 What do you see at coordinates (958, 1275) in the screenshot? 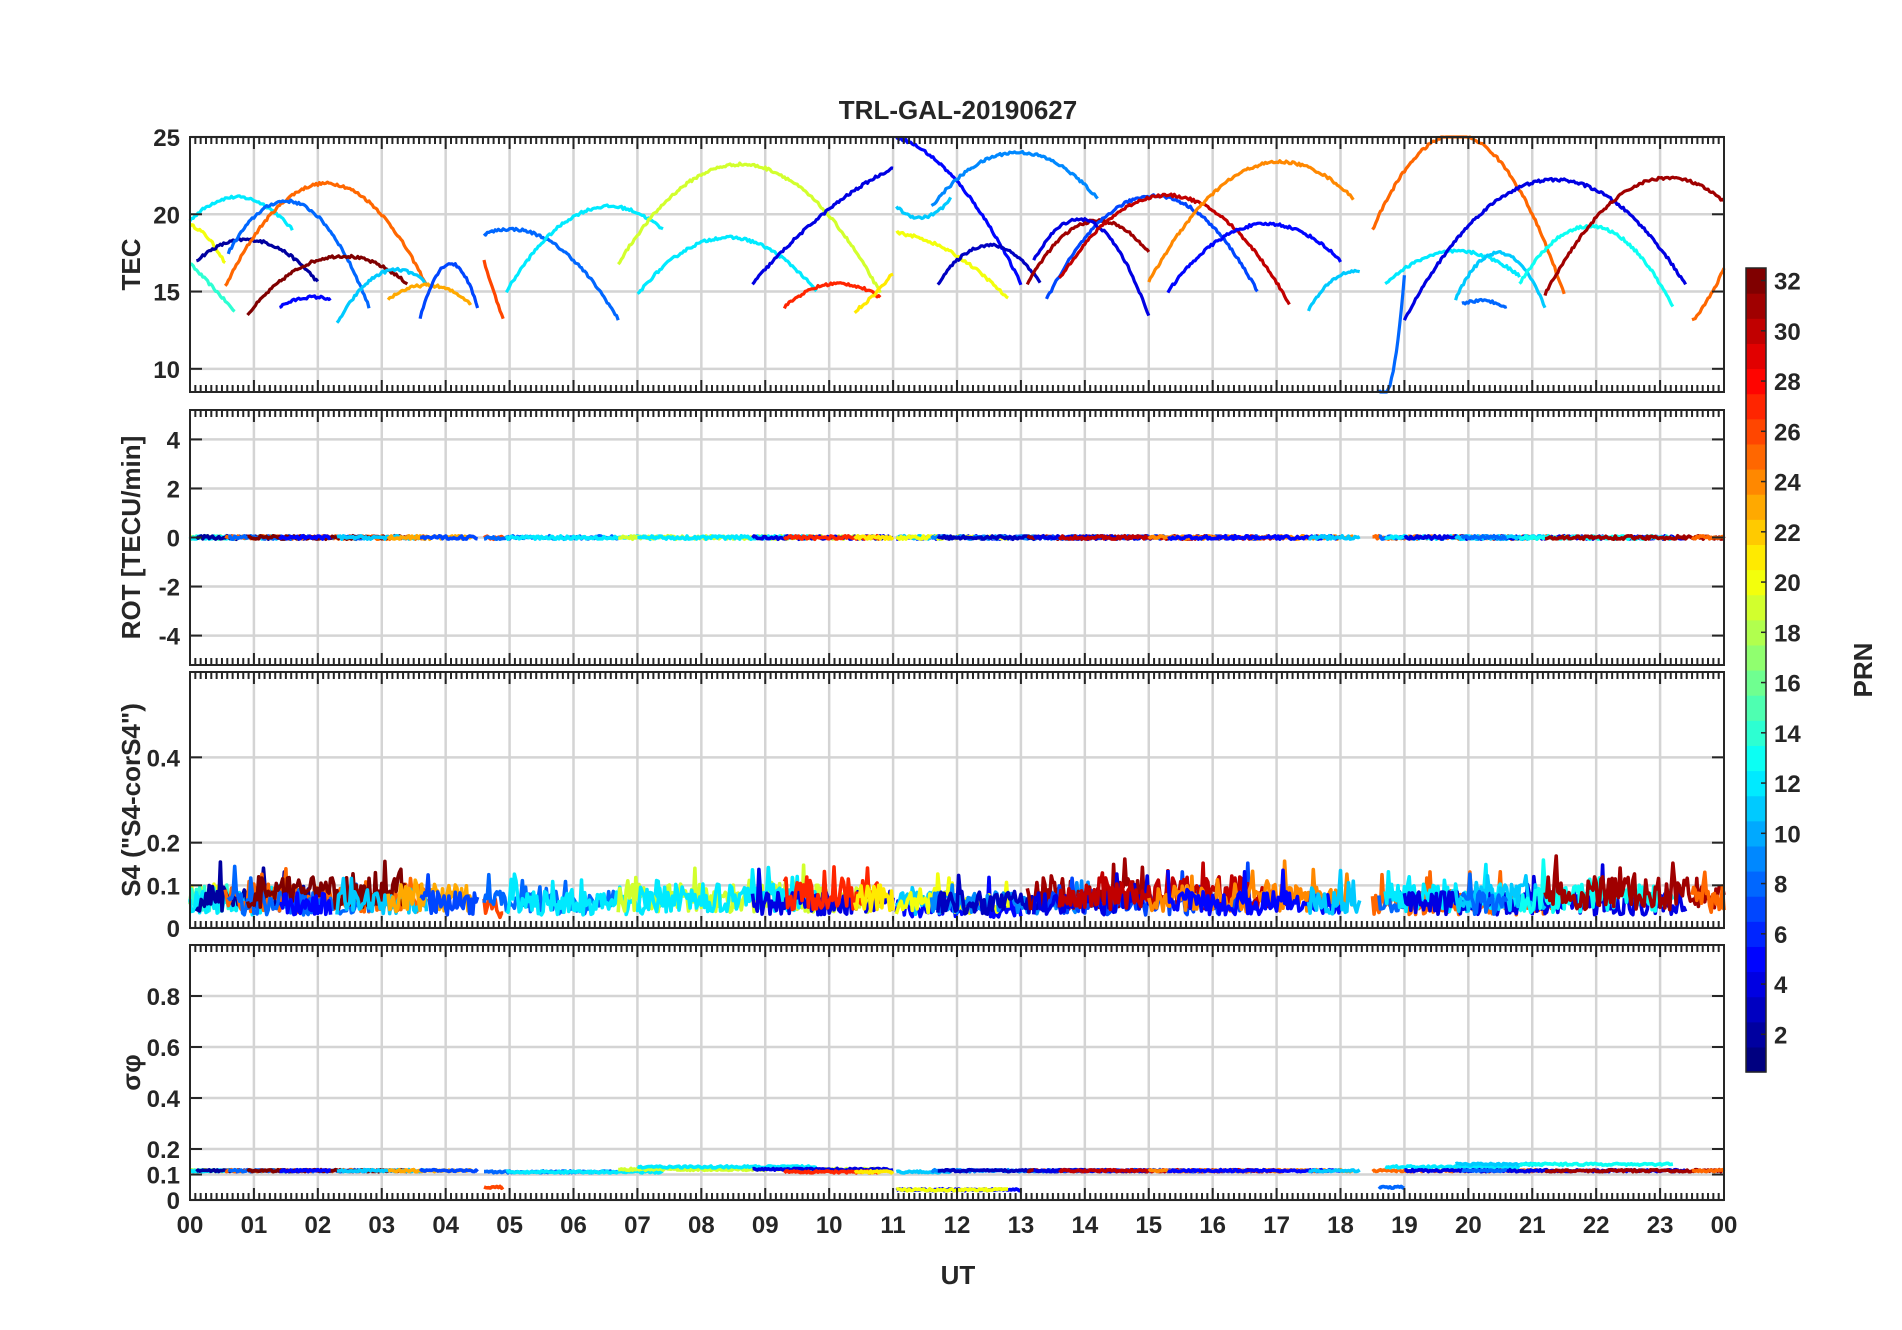
I see `x-axis-label: UT` at bounding box center [958, 1275].